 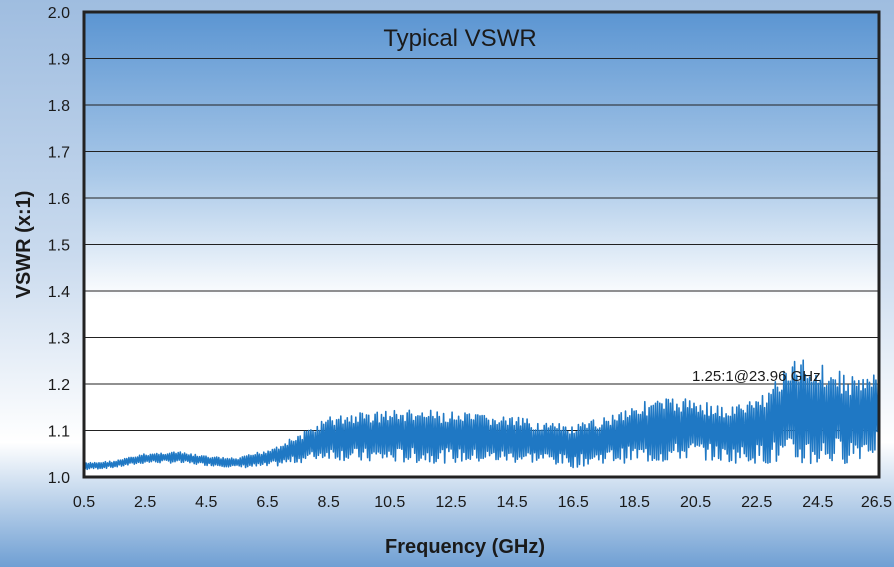 I want to click on y-tick-label: 2.0, so click(x=59, y=13).